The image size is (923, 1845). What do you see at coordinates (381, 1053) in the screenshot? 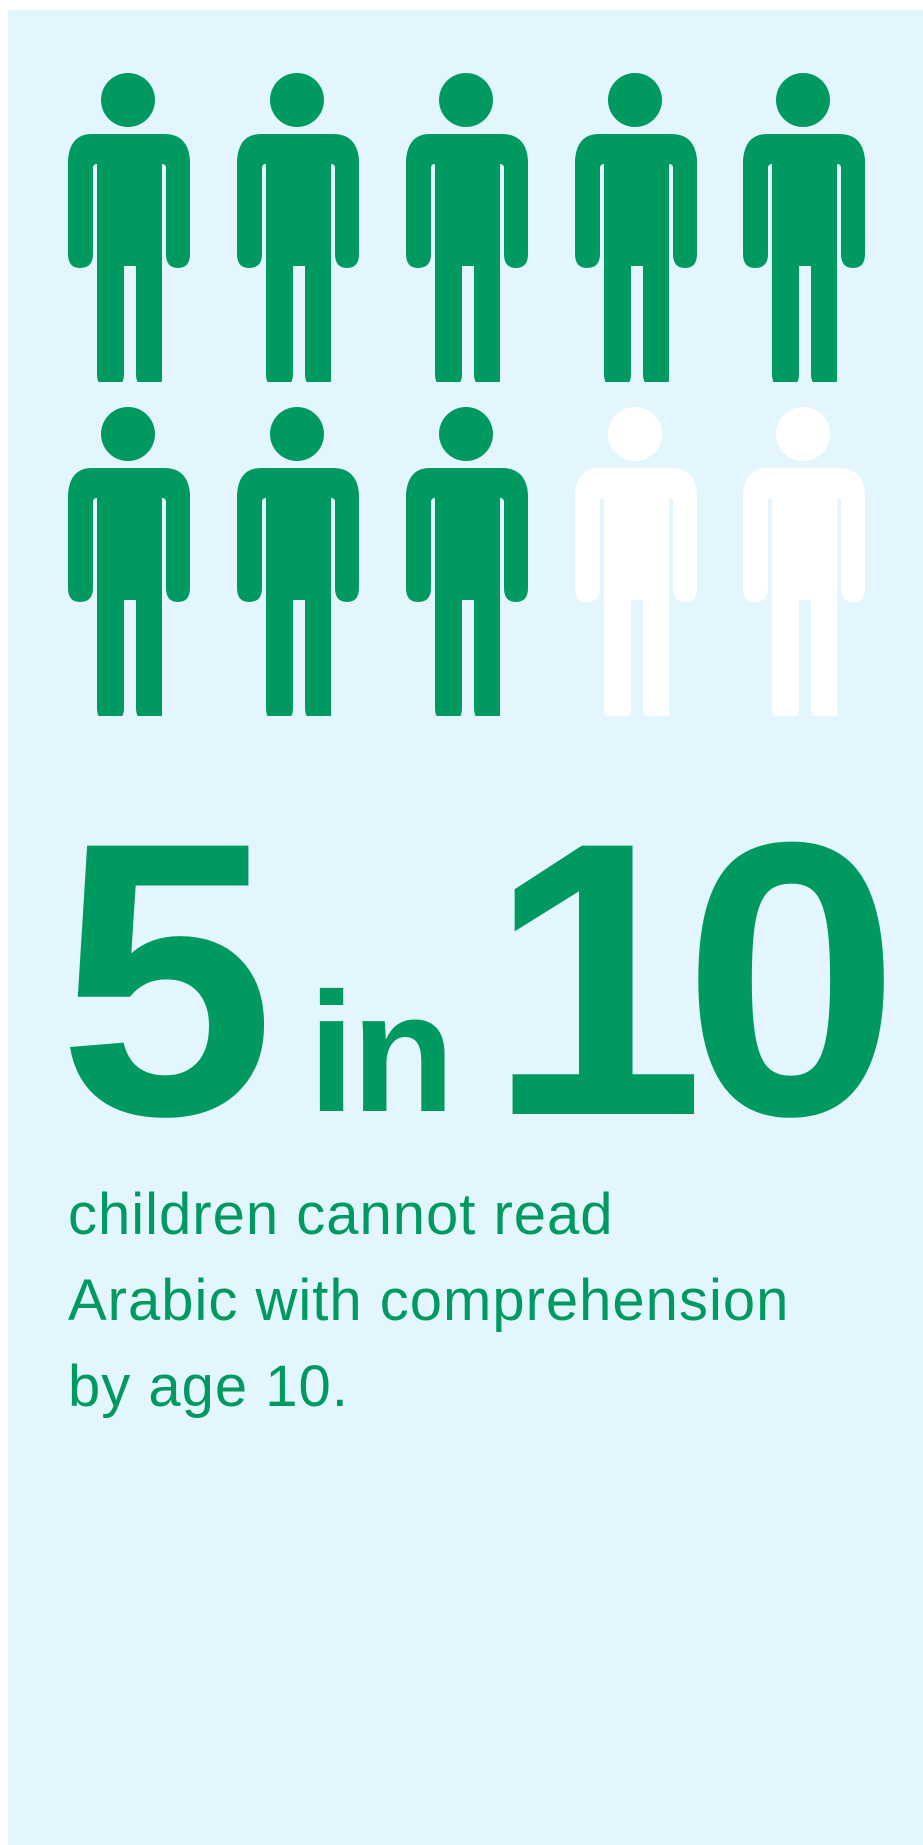
I see `stat-connector: in` at bounding box center [381, 1053].